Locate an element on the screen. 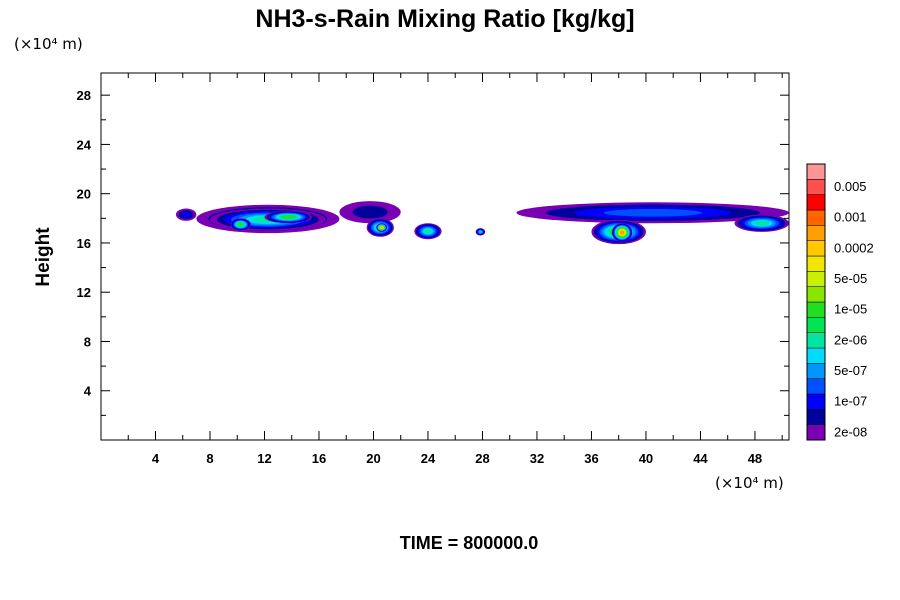 Image resolution: width=900 pixels, height=600 pixels. y-unit-label: (×10⁴ m) is located at coordinates (48, 44).